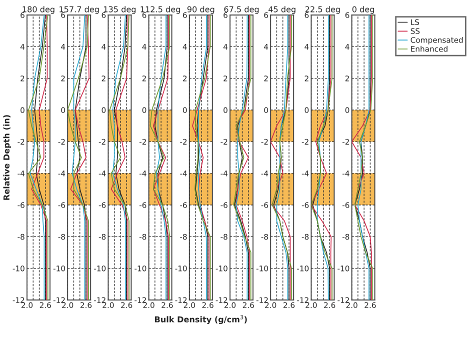  What do you see at coordinates (241, 10) in the screenshot?
I see `chart-title: 67.5 deg` at bounding box center [241, 10].